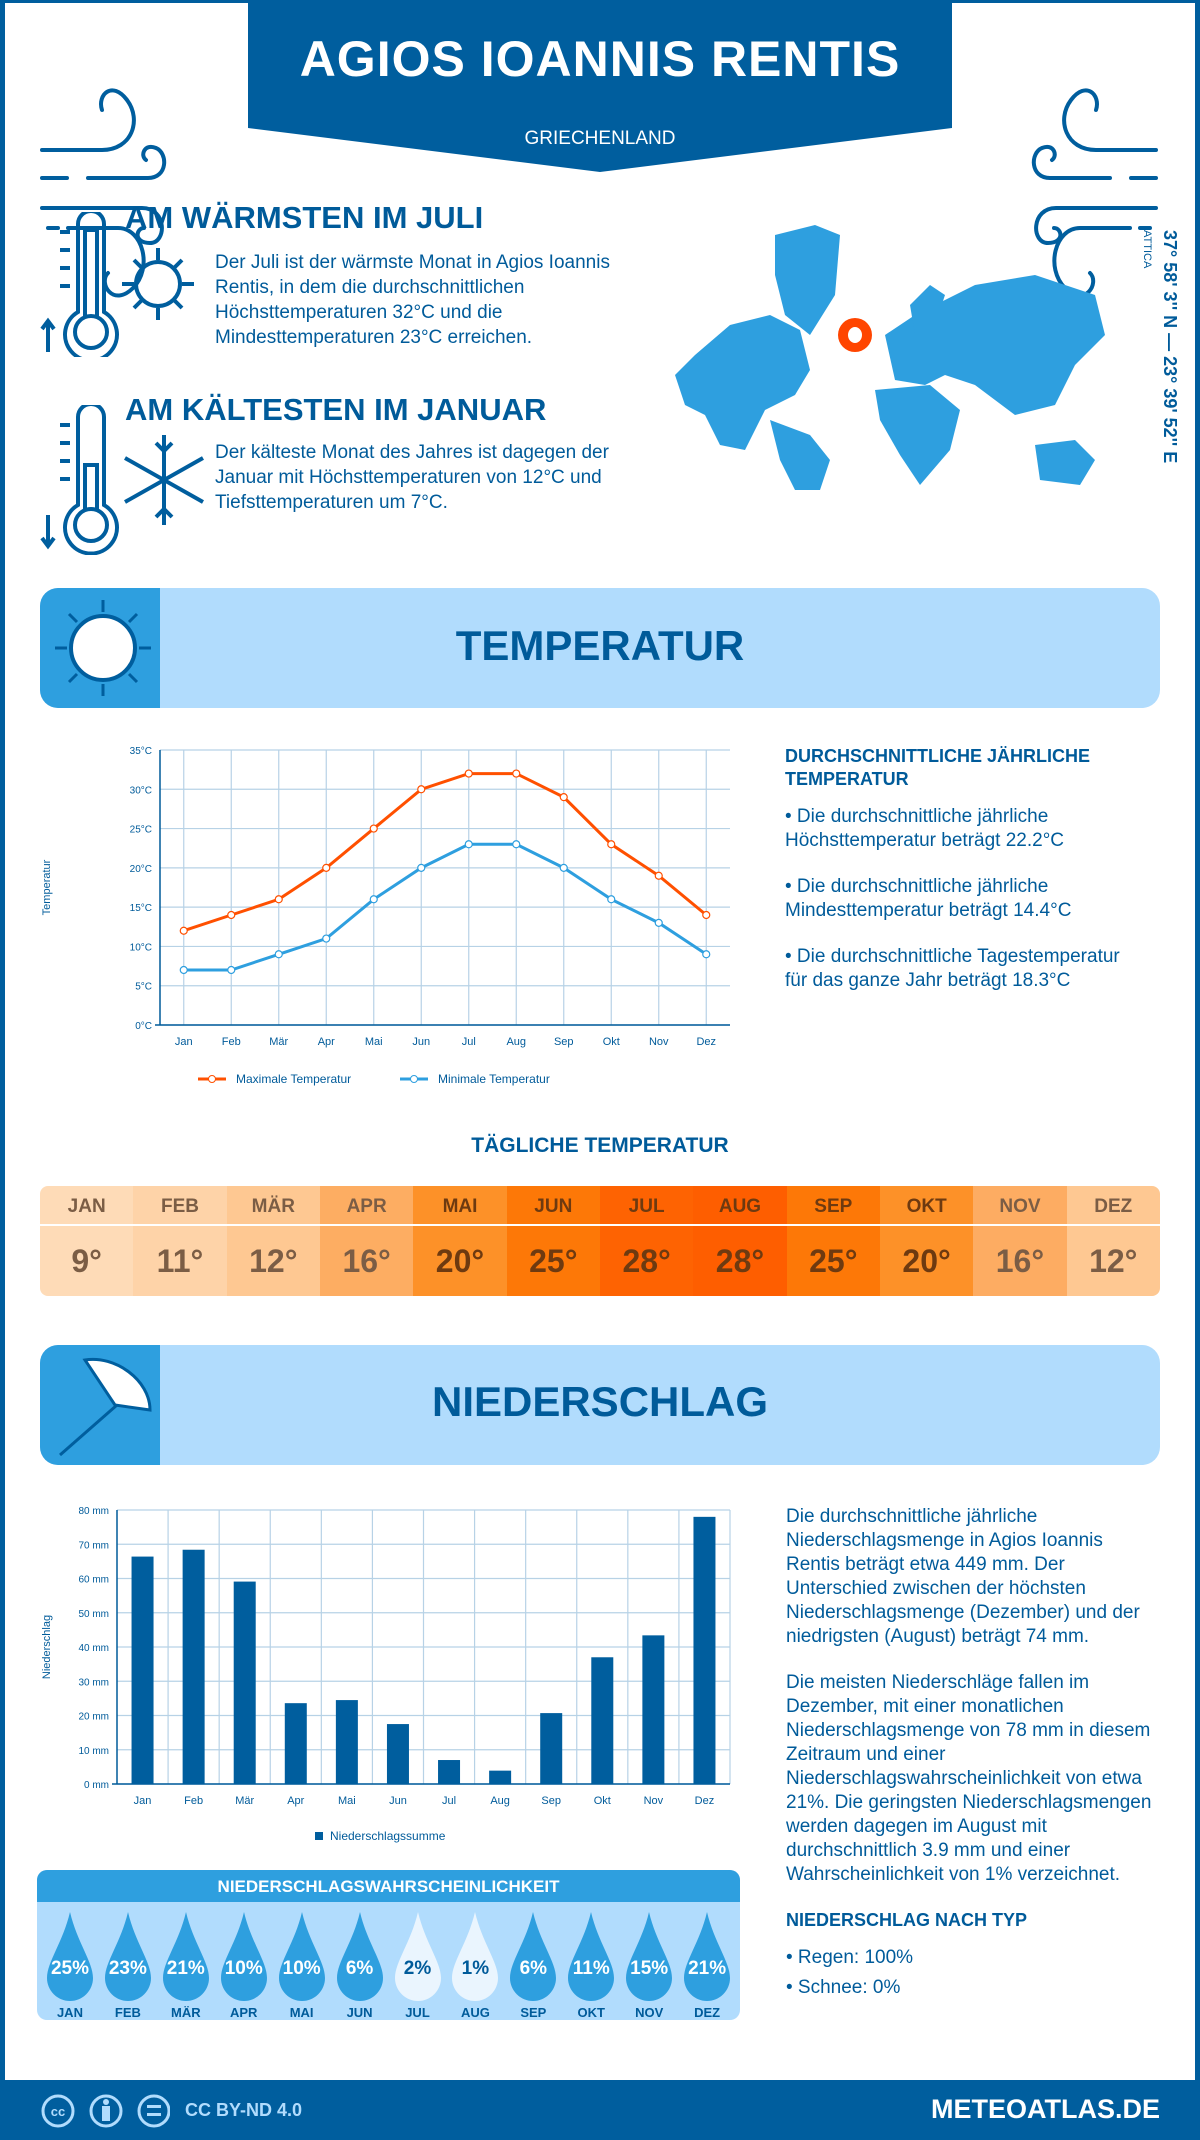  What do you see at coordinates (58, 2111) in the screenshot?
I see `svg-text: cc` at bounding box center [58, 2111].